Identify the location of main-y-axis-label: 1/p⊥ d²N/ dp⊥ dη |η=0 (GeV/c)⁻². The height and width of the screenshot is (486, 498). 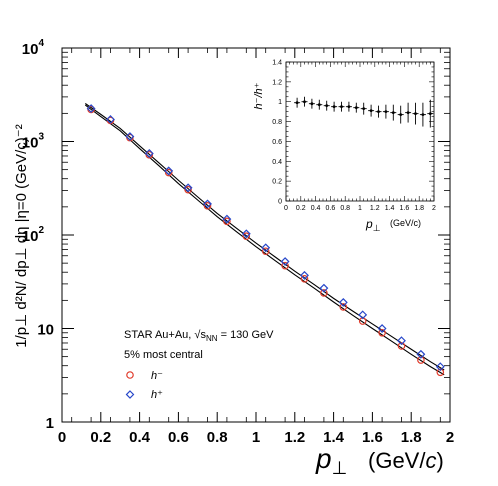
(21, 235).